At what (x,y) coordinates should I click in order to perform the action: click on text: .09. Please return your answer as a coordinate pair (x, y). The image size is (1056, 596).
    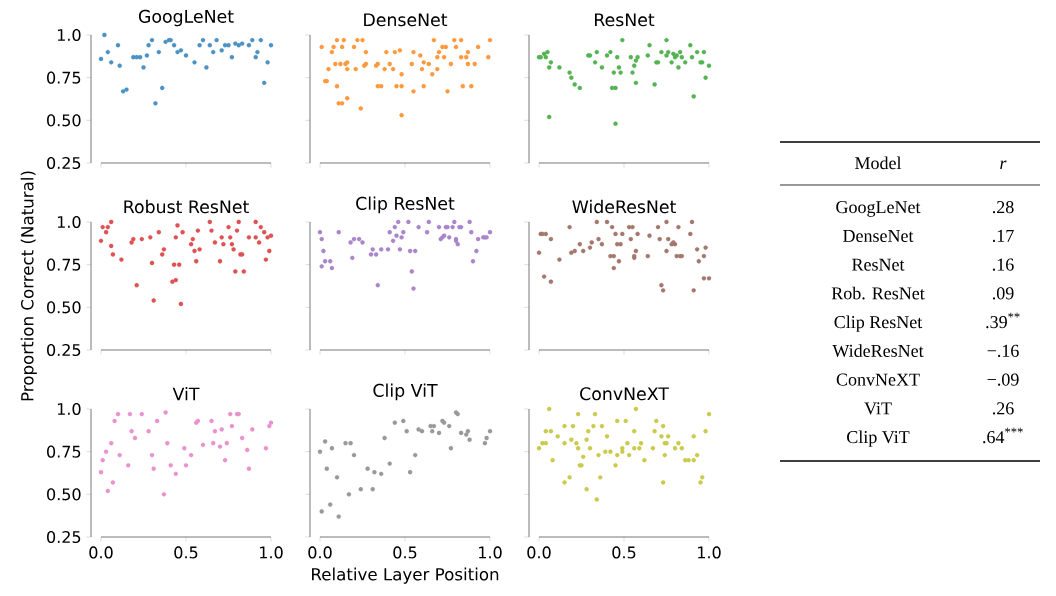
    Looking at the image, I should click on (1003, 293).